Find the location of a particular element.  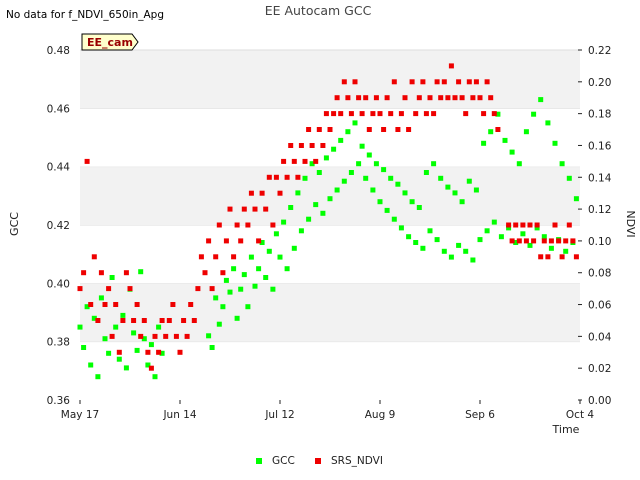

y-tick-left-label: 0.40 is located at coordinates (58, 284).